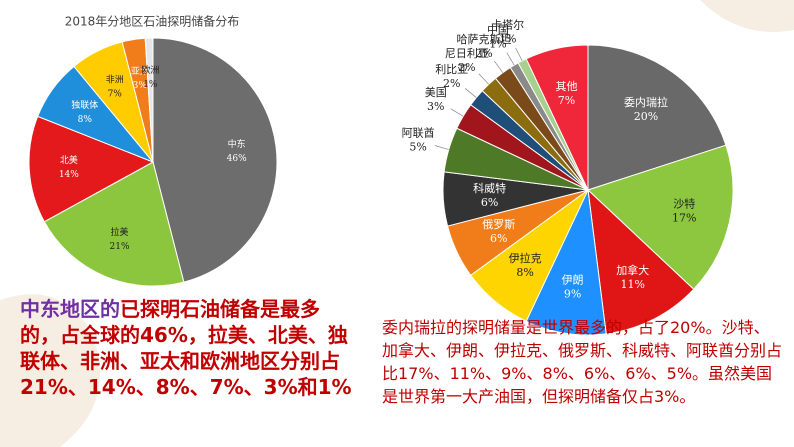  I want to click on slice-label: 委内瑞拉, so click(646, 102).